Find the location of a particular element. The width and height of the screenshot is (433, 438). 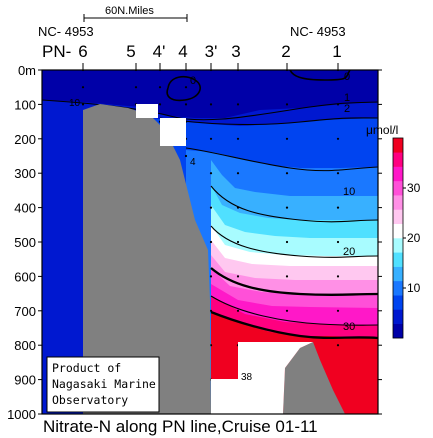

contour-label-4: 2 is located at coordinates (347, 109).